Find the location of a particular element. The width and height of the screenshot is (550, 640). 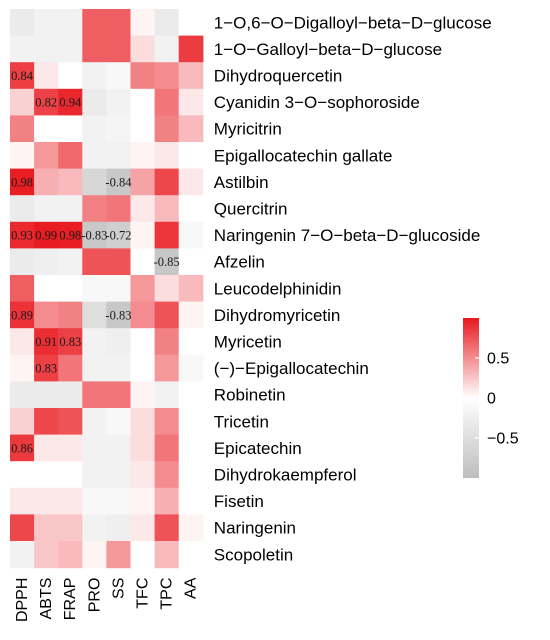

cell-annotation: 0.84 is located at coordinates (22, 76).